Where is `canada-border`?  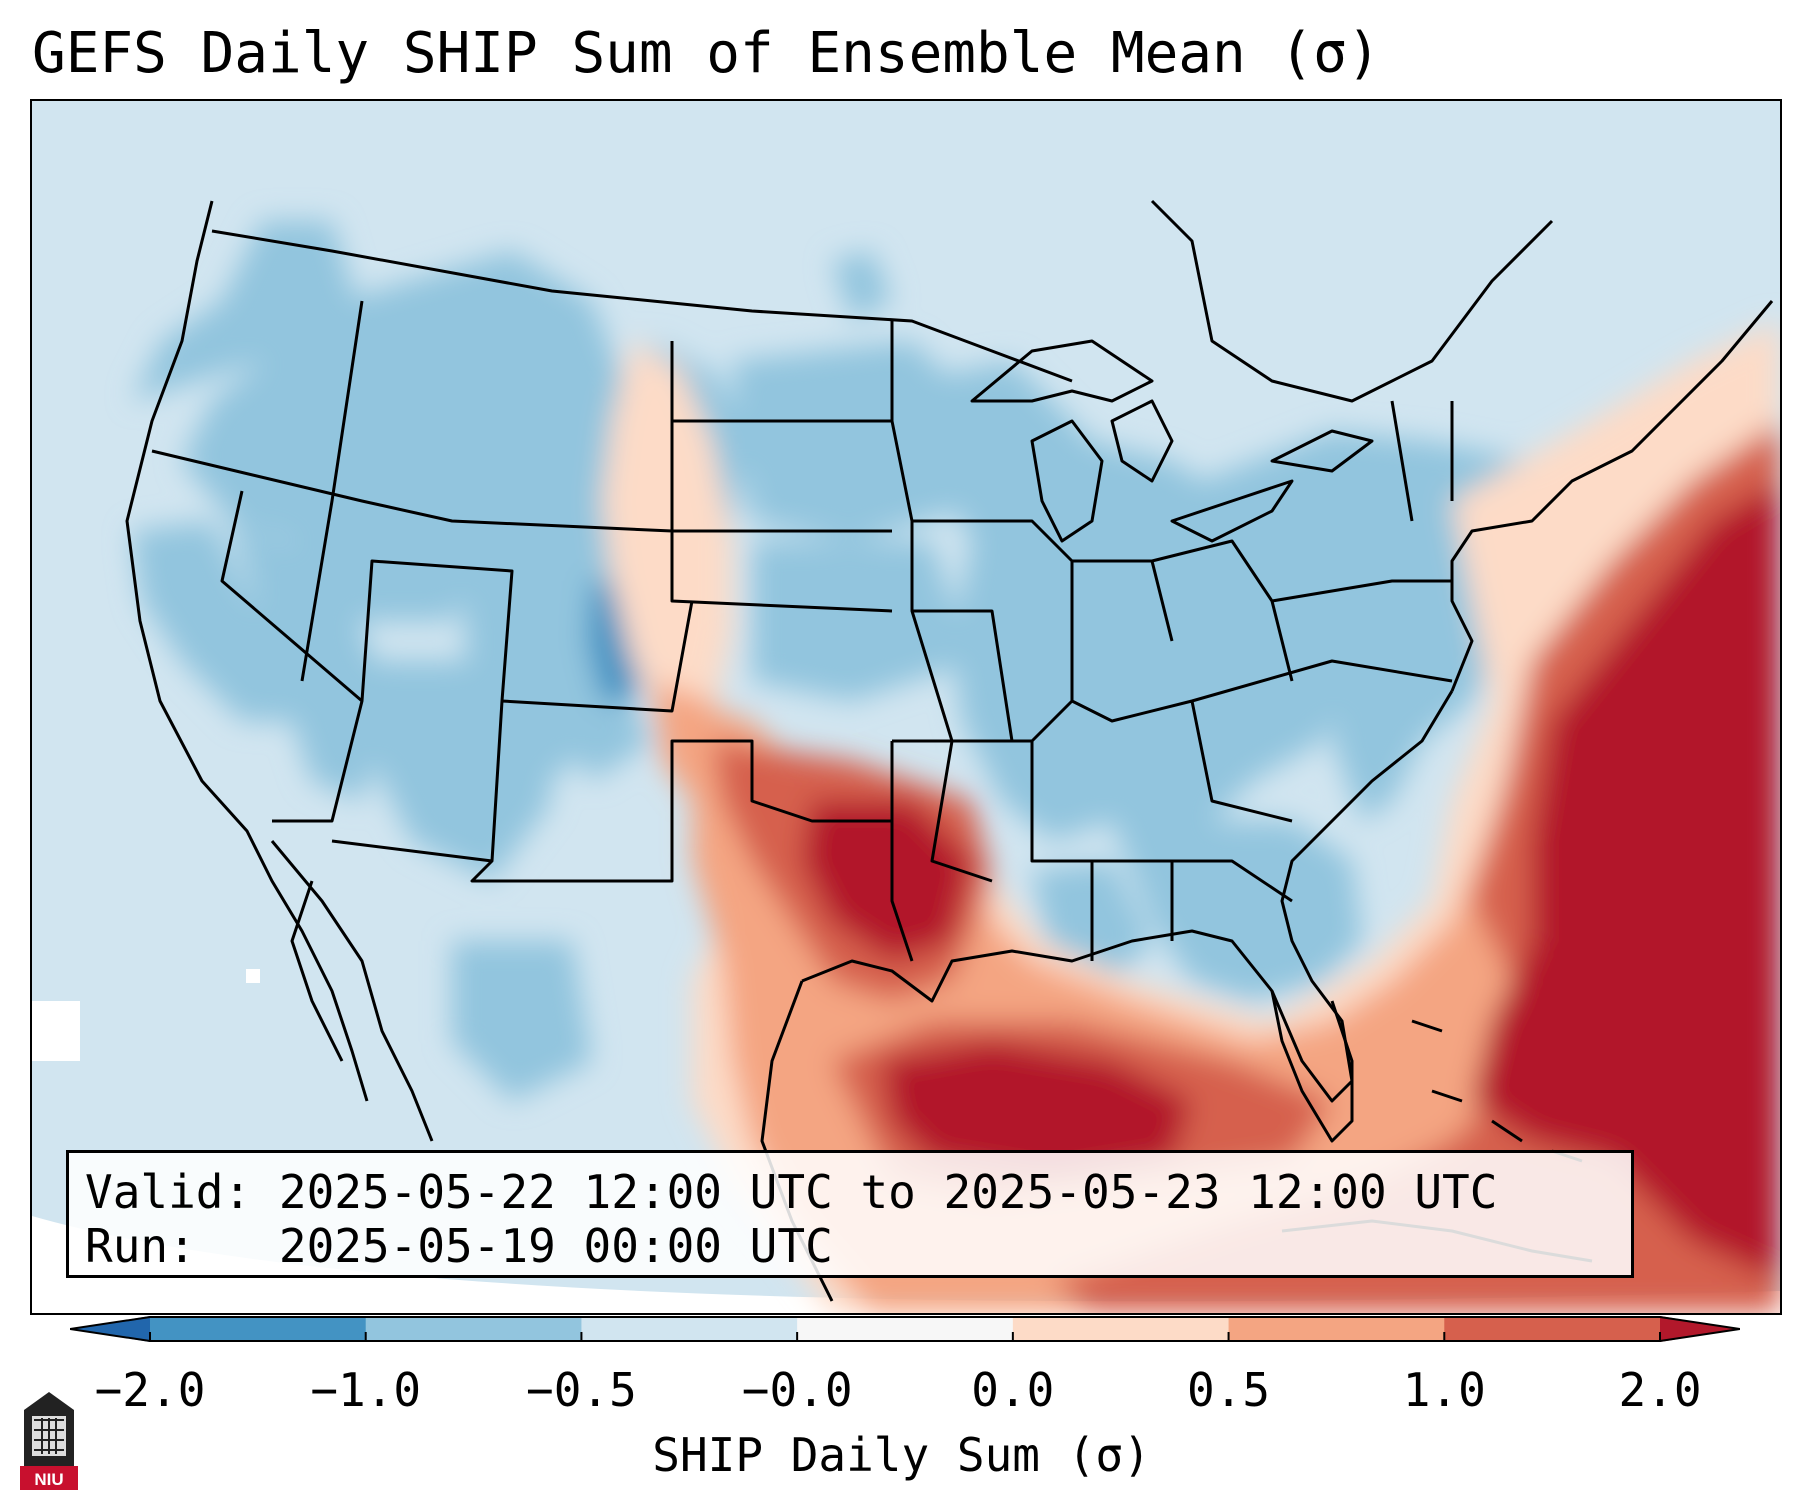 canada-border is located at coordinates (642, 306).